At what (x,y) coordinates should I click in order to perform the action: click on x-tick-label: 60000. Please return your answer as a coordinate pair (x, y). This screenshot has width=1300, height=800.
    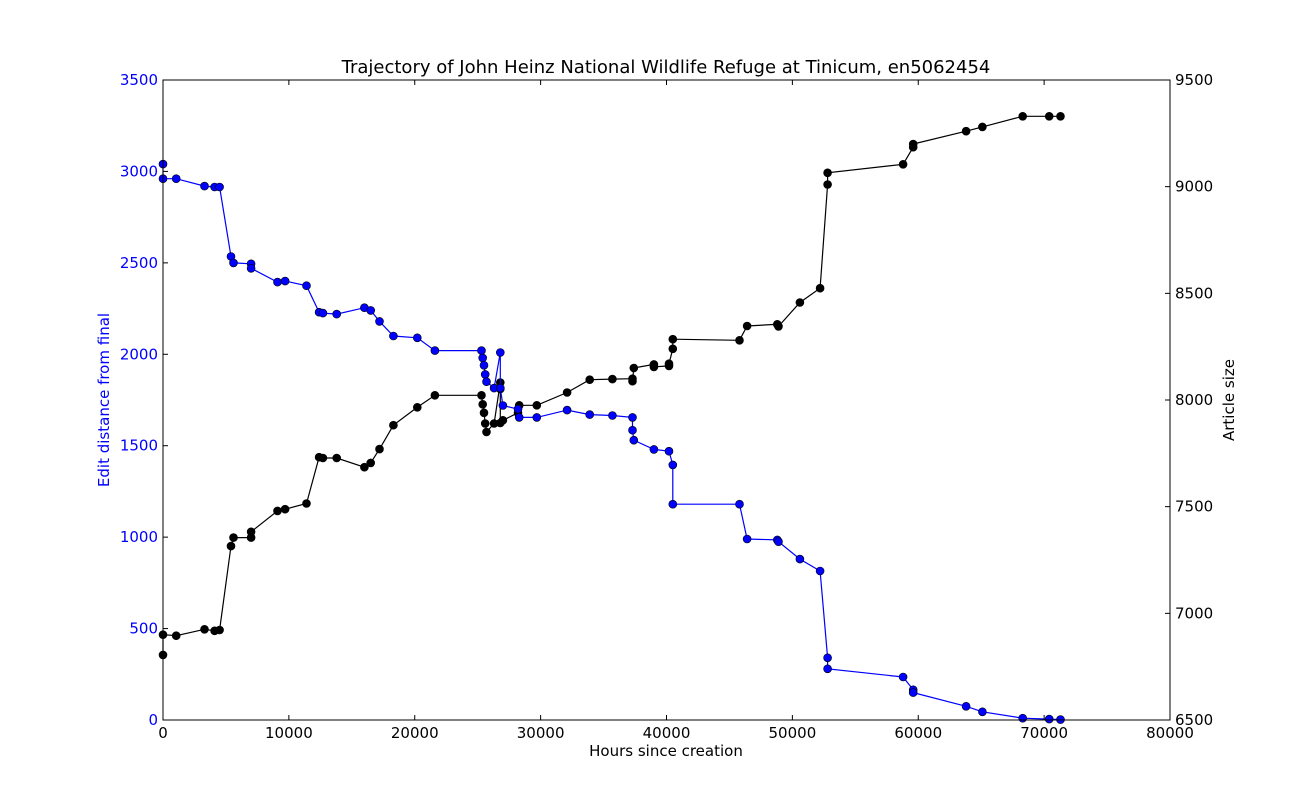
    Looking at the image, I should click on (918, 733).